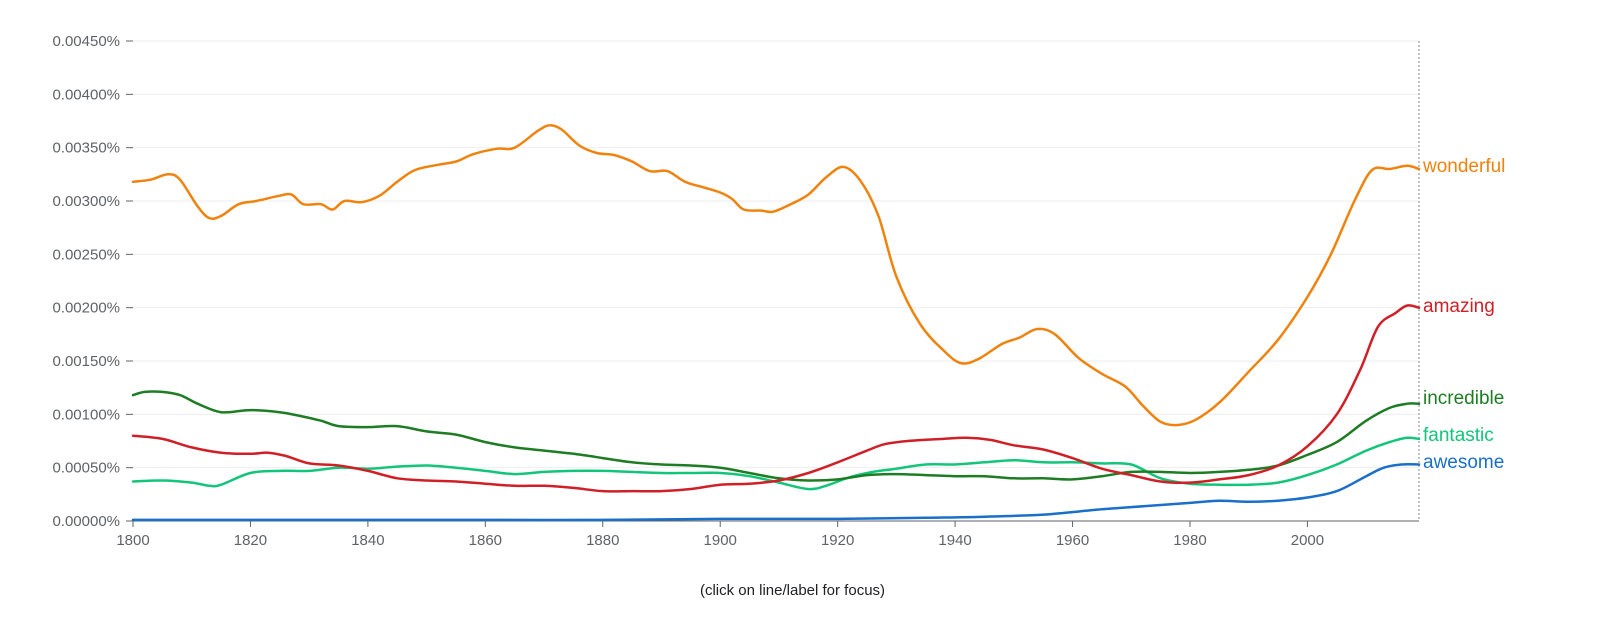 This screenshot has width=1600, height=637. Describe the element at coordinates (1189, 540) in the screenshot. I see `x-tick-label: 1980` at that location.